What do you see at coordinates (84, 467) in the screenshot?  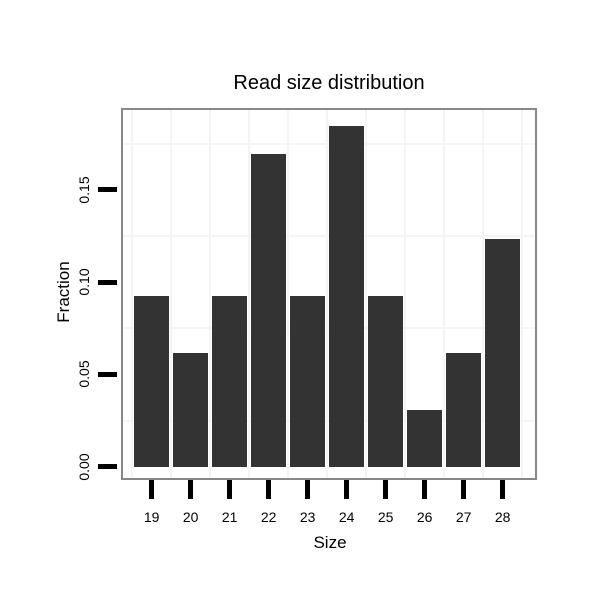 I see `y-tick-label: 0.00` at bounding box center [84, 467].